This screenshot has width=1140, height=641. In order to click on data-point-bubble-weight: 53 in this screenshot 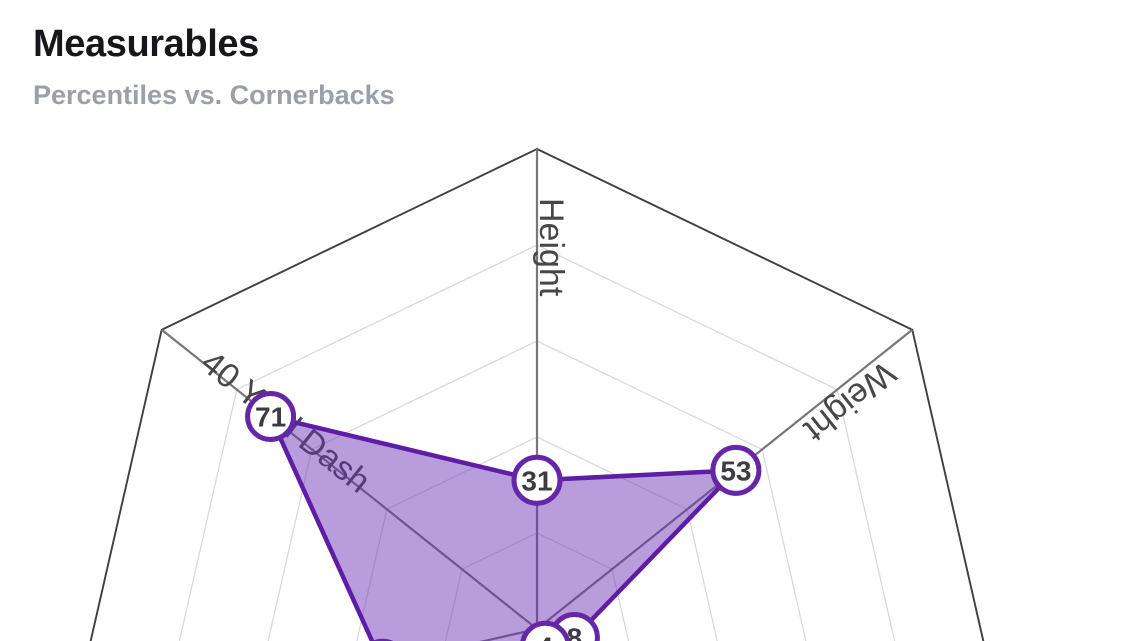, I will do `click(736, 470)`.